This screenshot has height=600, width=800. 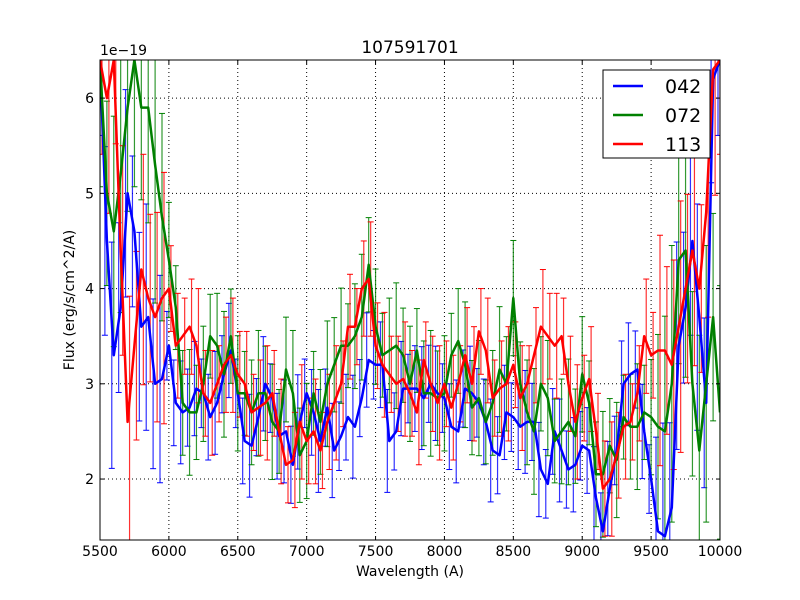 What do you see at coordinates (445, 552) in the screenshot?
I see `x-tick-label: 8000` at bounding box center [445, 552].